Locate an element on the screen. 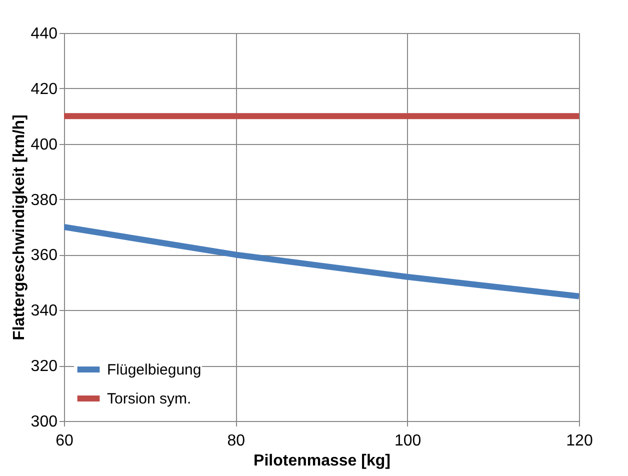 The width and height of the screenshot is (628, 476). y-tick-label: 440 is located at coordinates (44, 34).